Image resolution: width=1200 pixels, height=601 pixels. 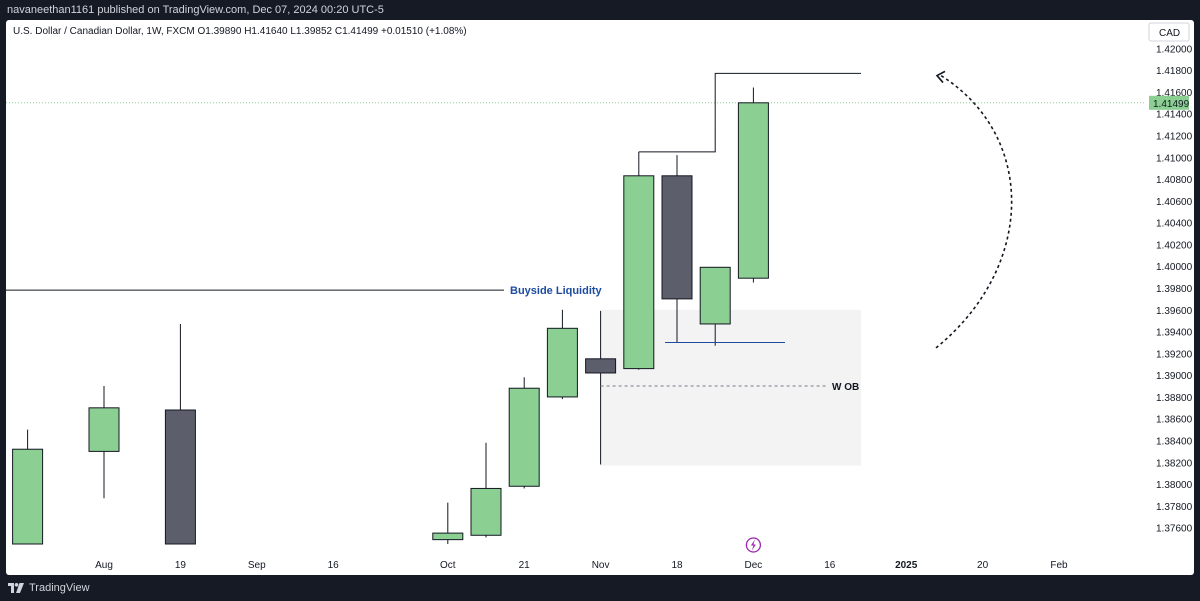 I want to click on price-tick-label: 1.39600, so click(x=1174, y=311).